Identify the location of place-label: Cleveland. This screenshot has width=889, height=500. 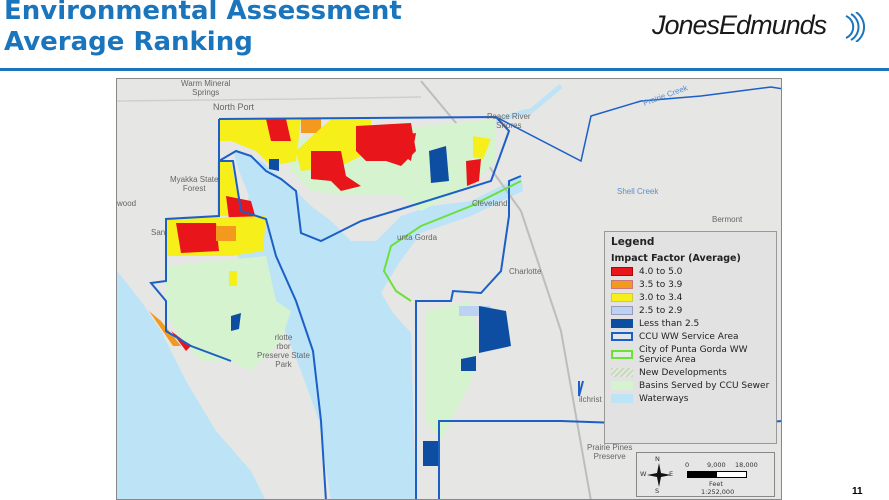
(490, 203).